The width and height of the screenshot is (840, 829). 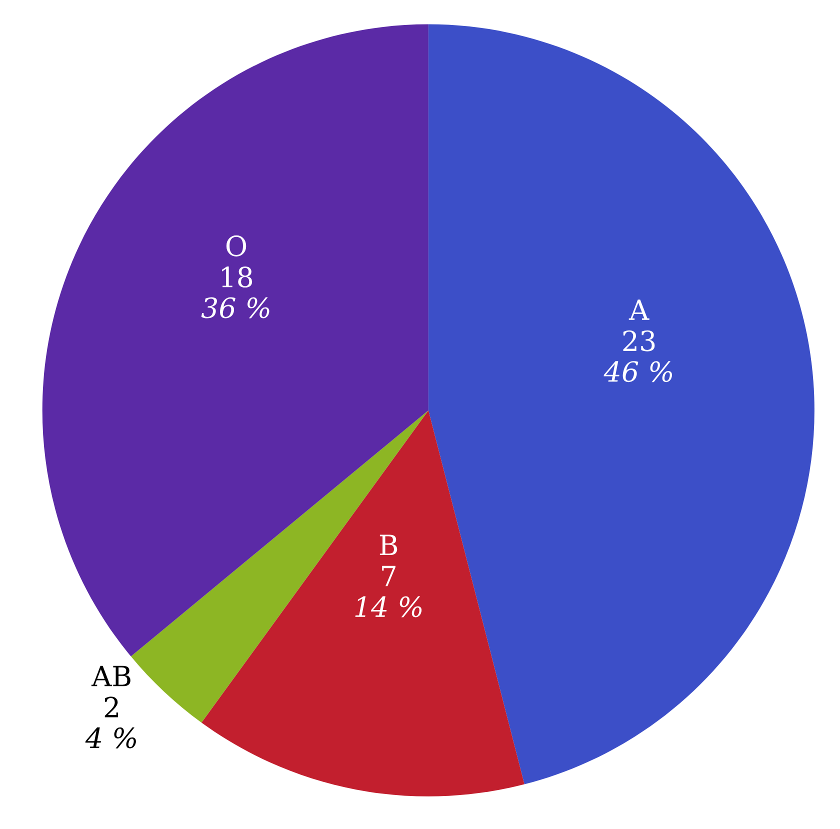 What do you see at coordinates (638, 356) in the screenshot?
I see `data-label: 23 46 %` at bounding box center [638, 356].